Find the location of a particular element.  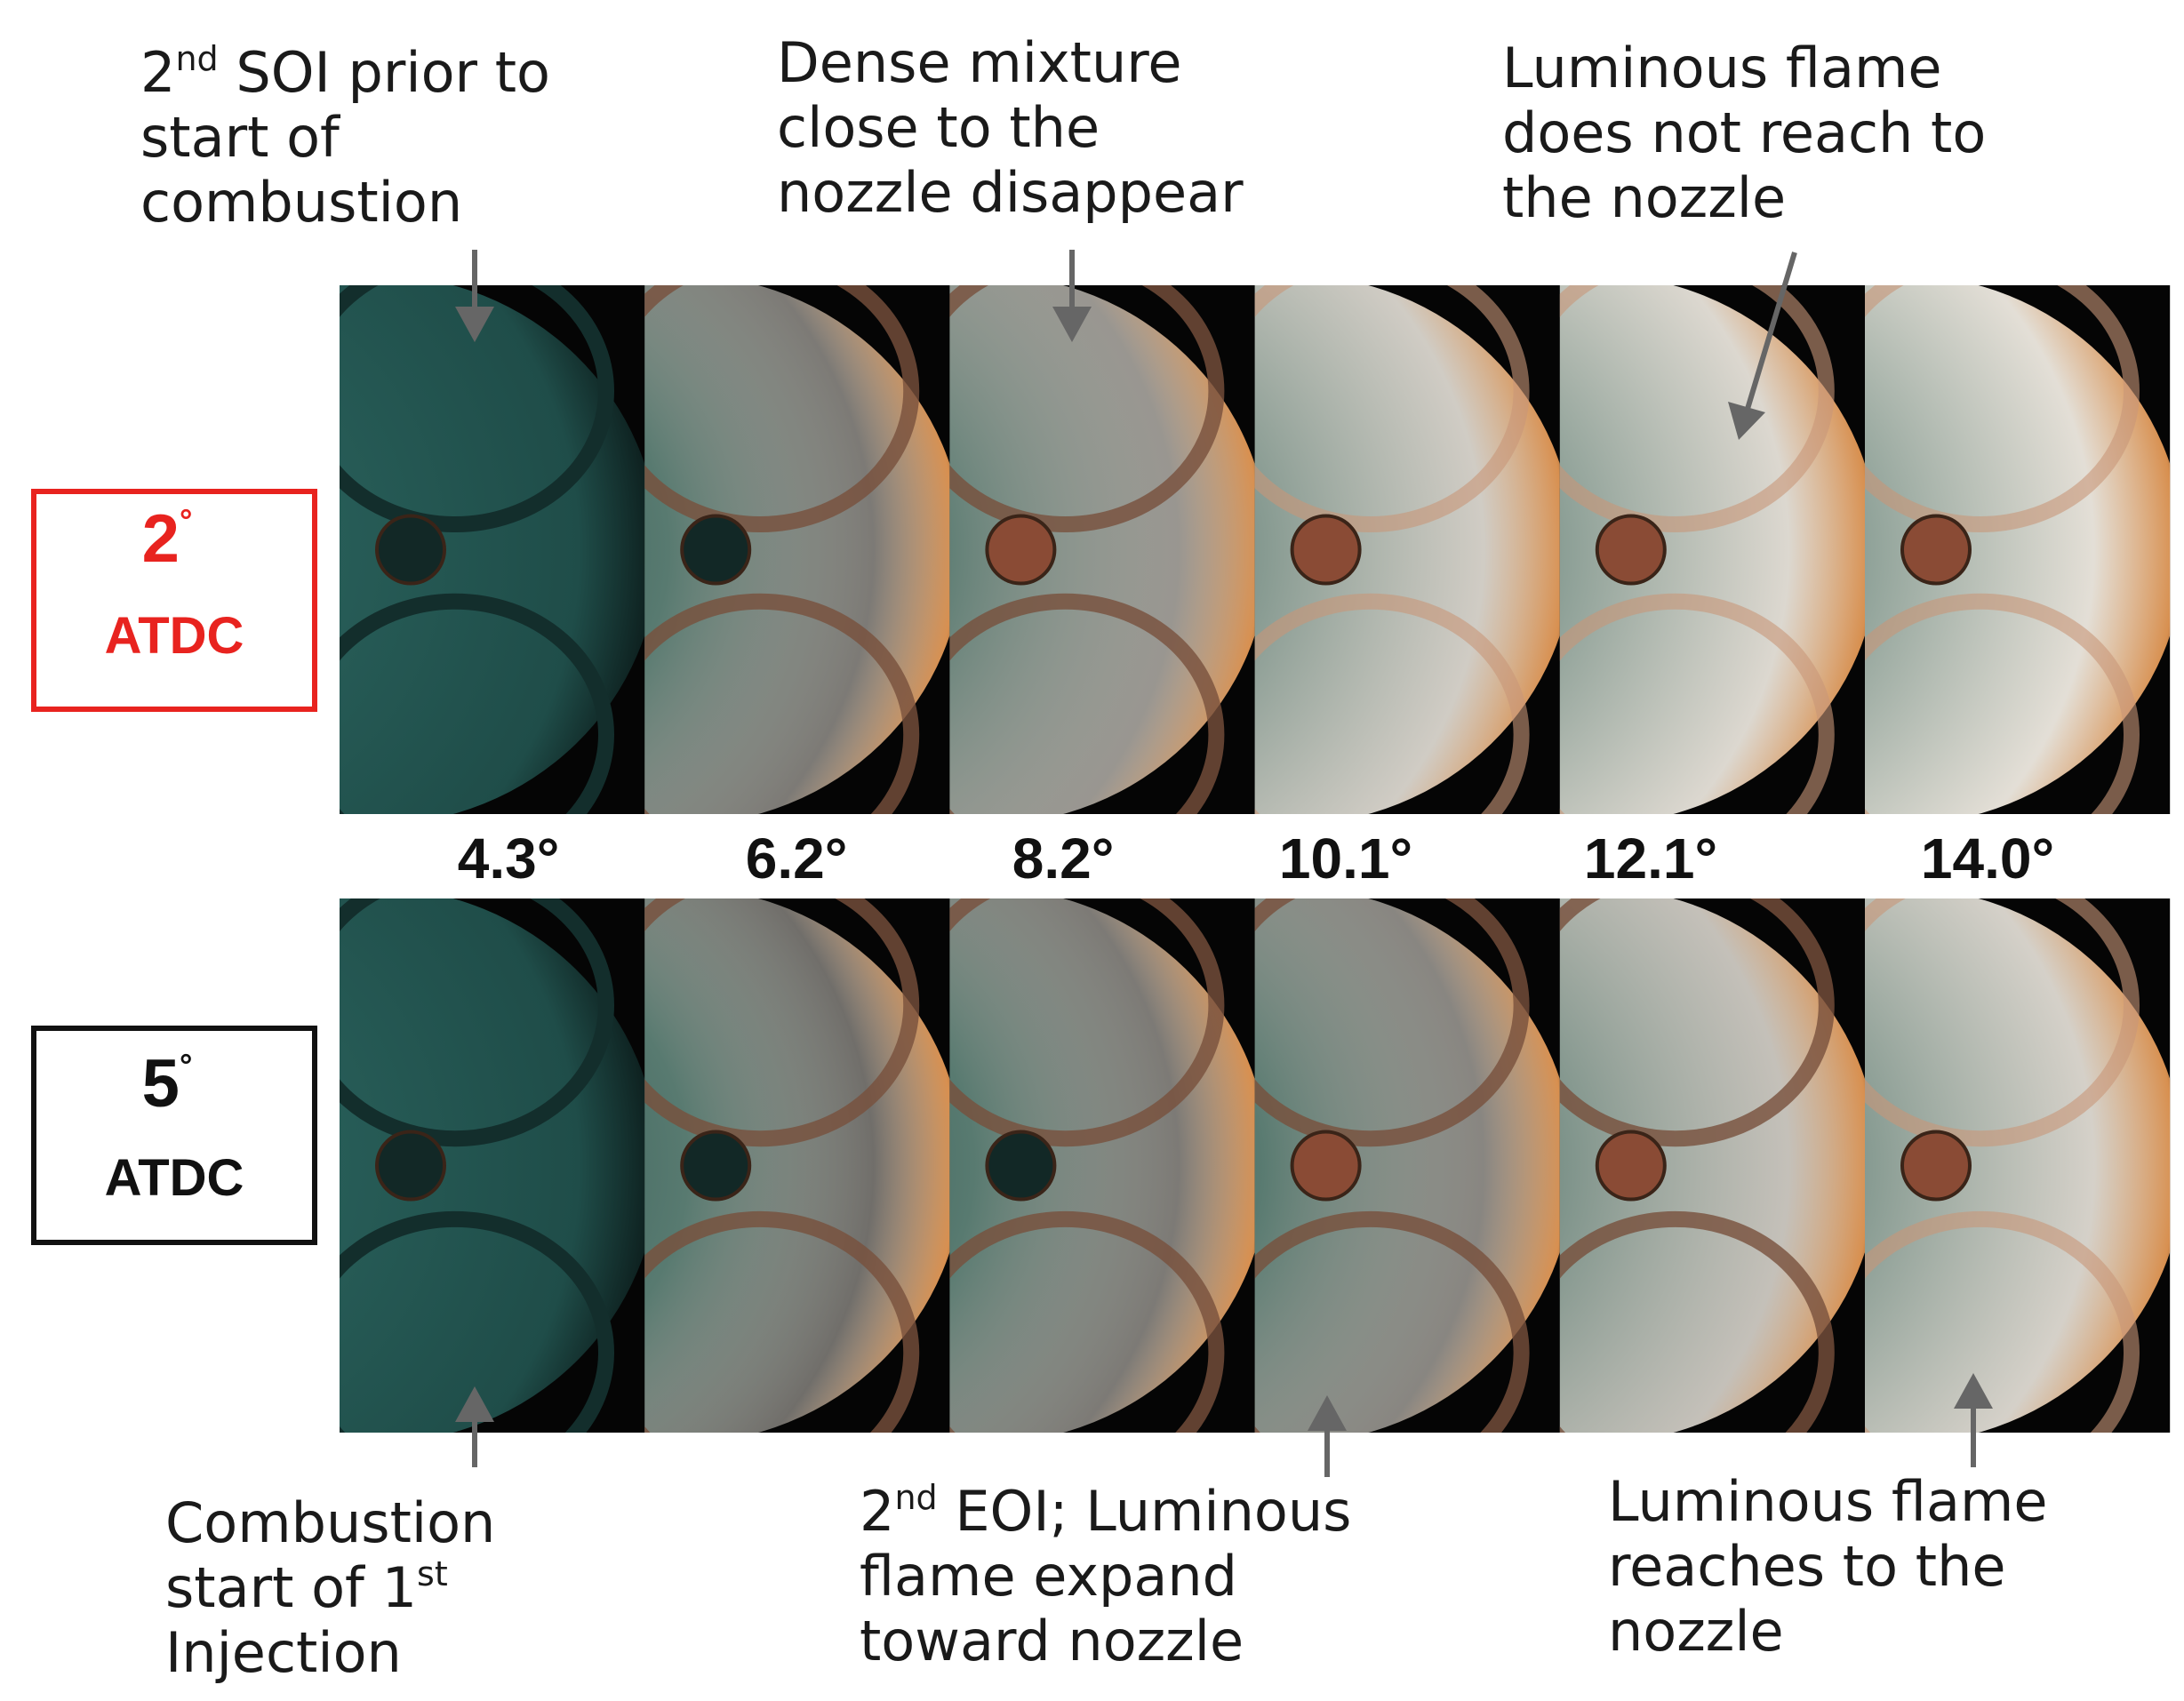

annotation-text: flame expand is located at coordinates (1048, 1577).